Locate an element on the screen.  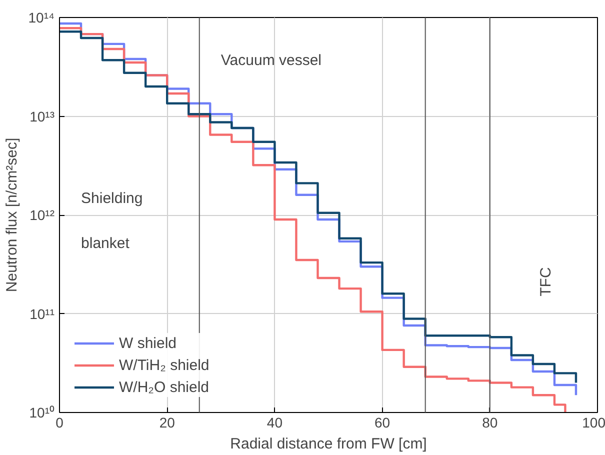
x-tick-label: 80 is located at coordinates (490, 422).